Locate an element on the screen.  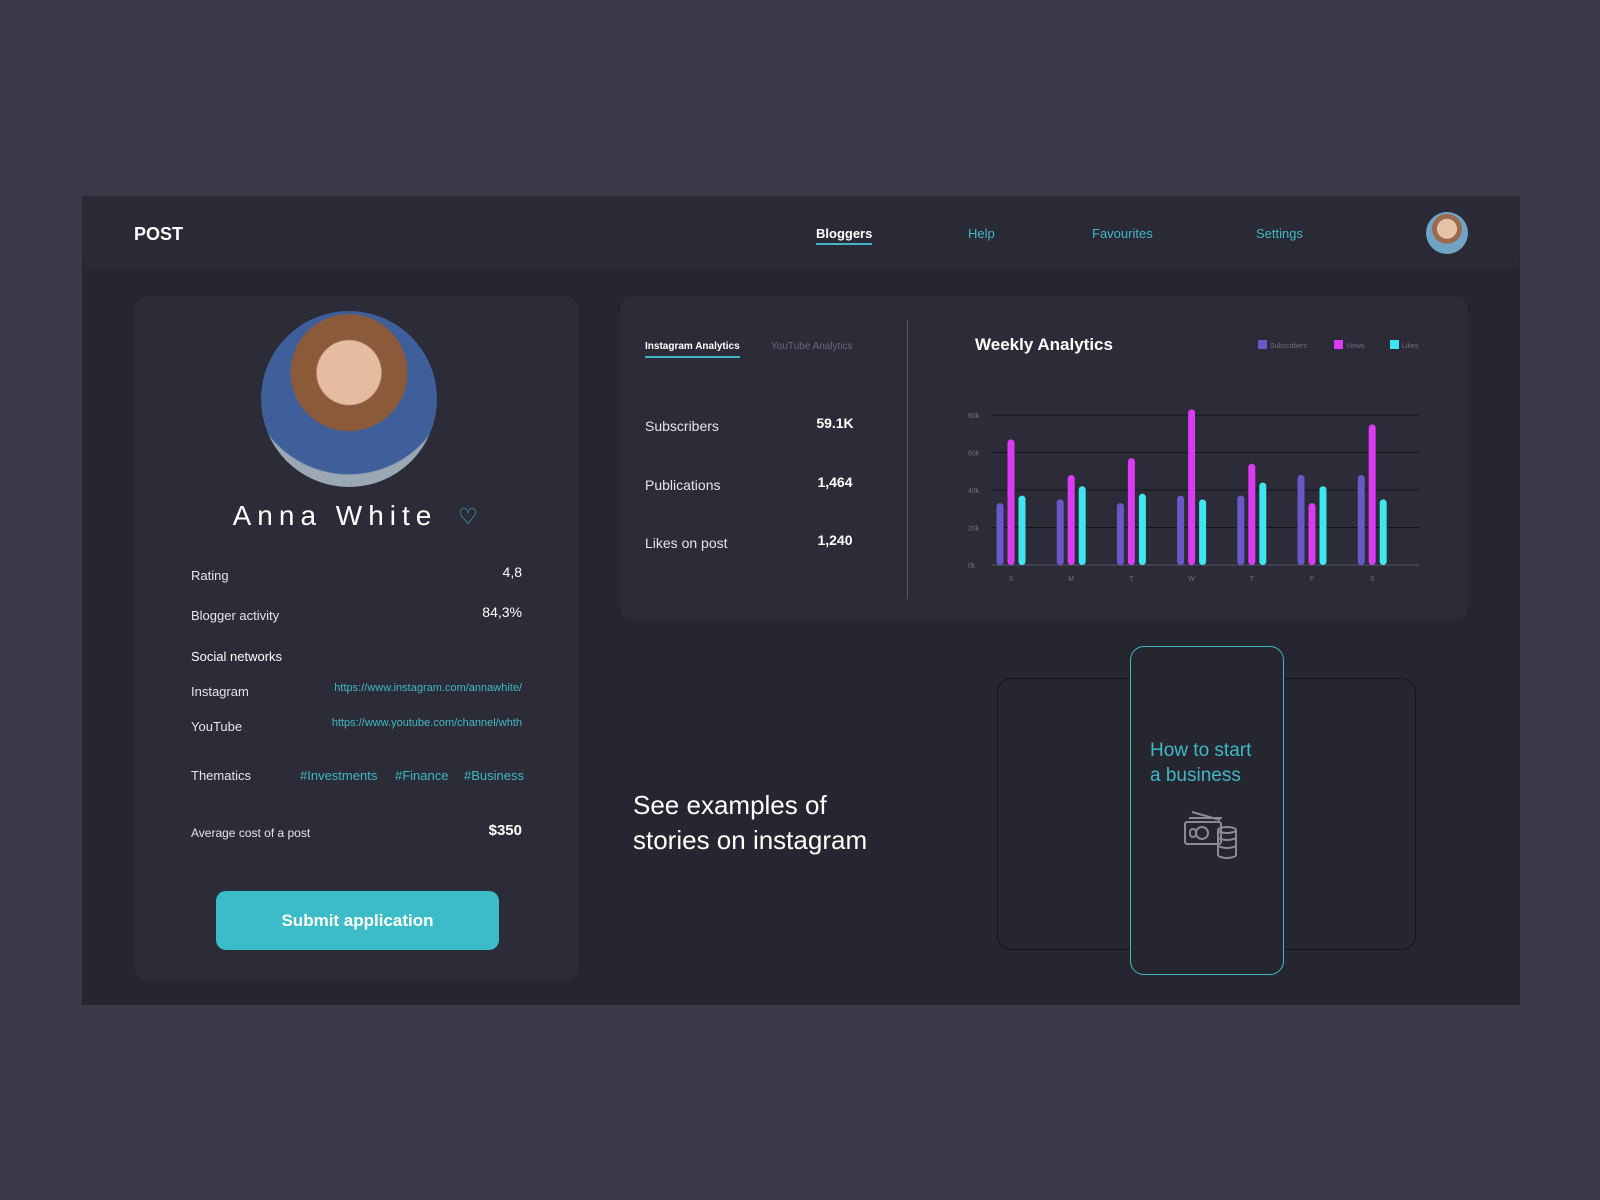
legend-label: Views is located at coordinates (1355, 346).